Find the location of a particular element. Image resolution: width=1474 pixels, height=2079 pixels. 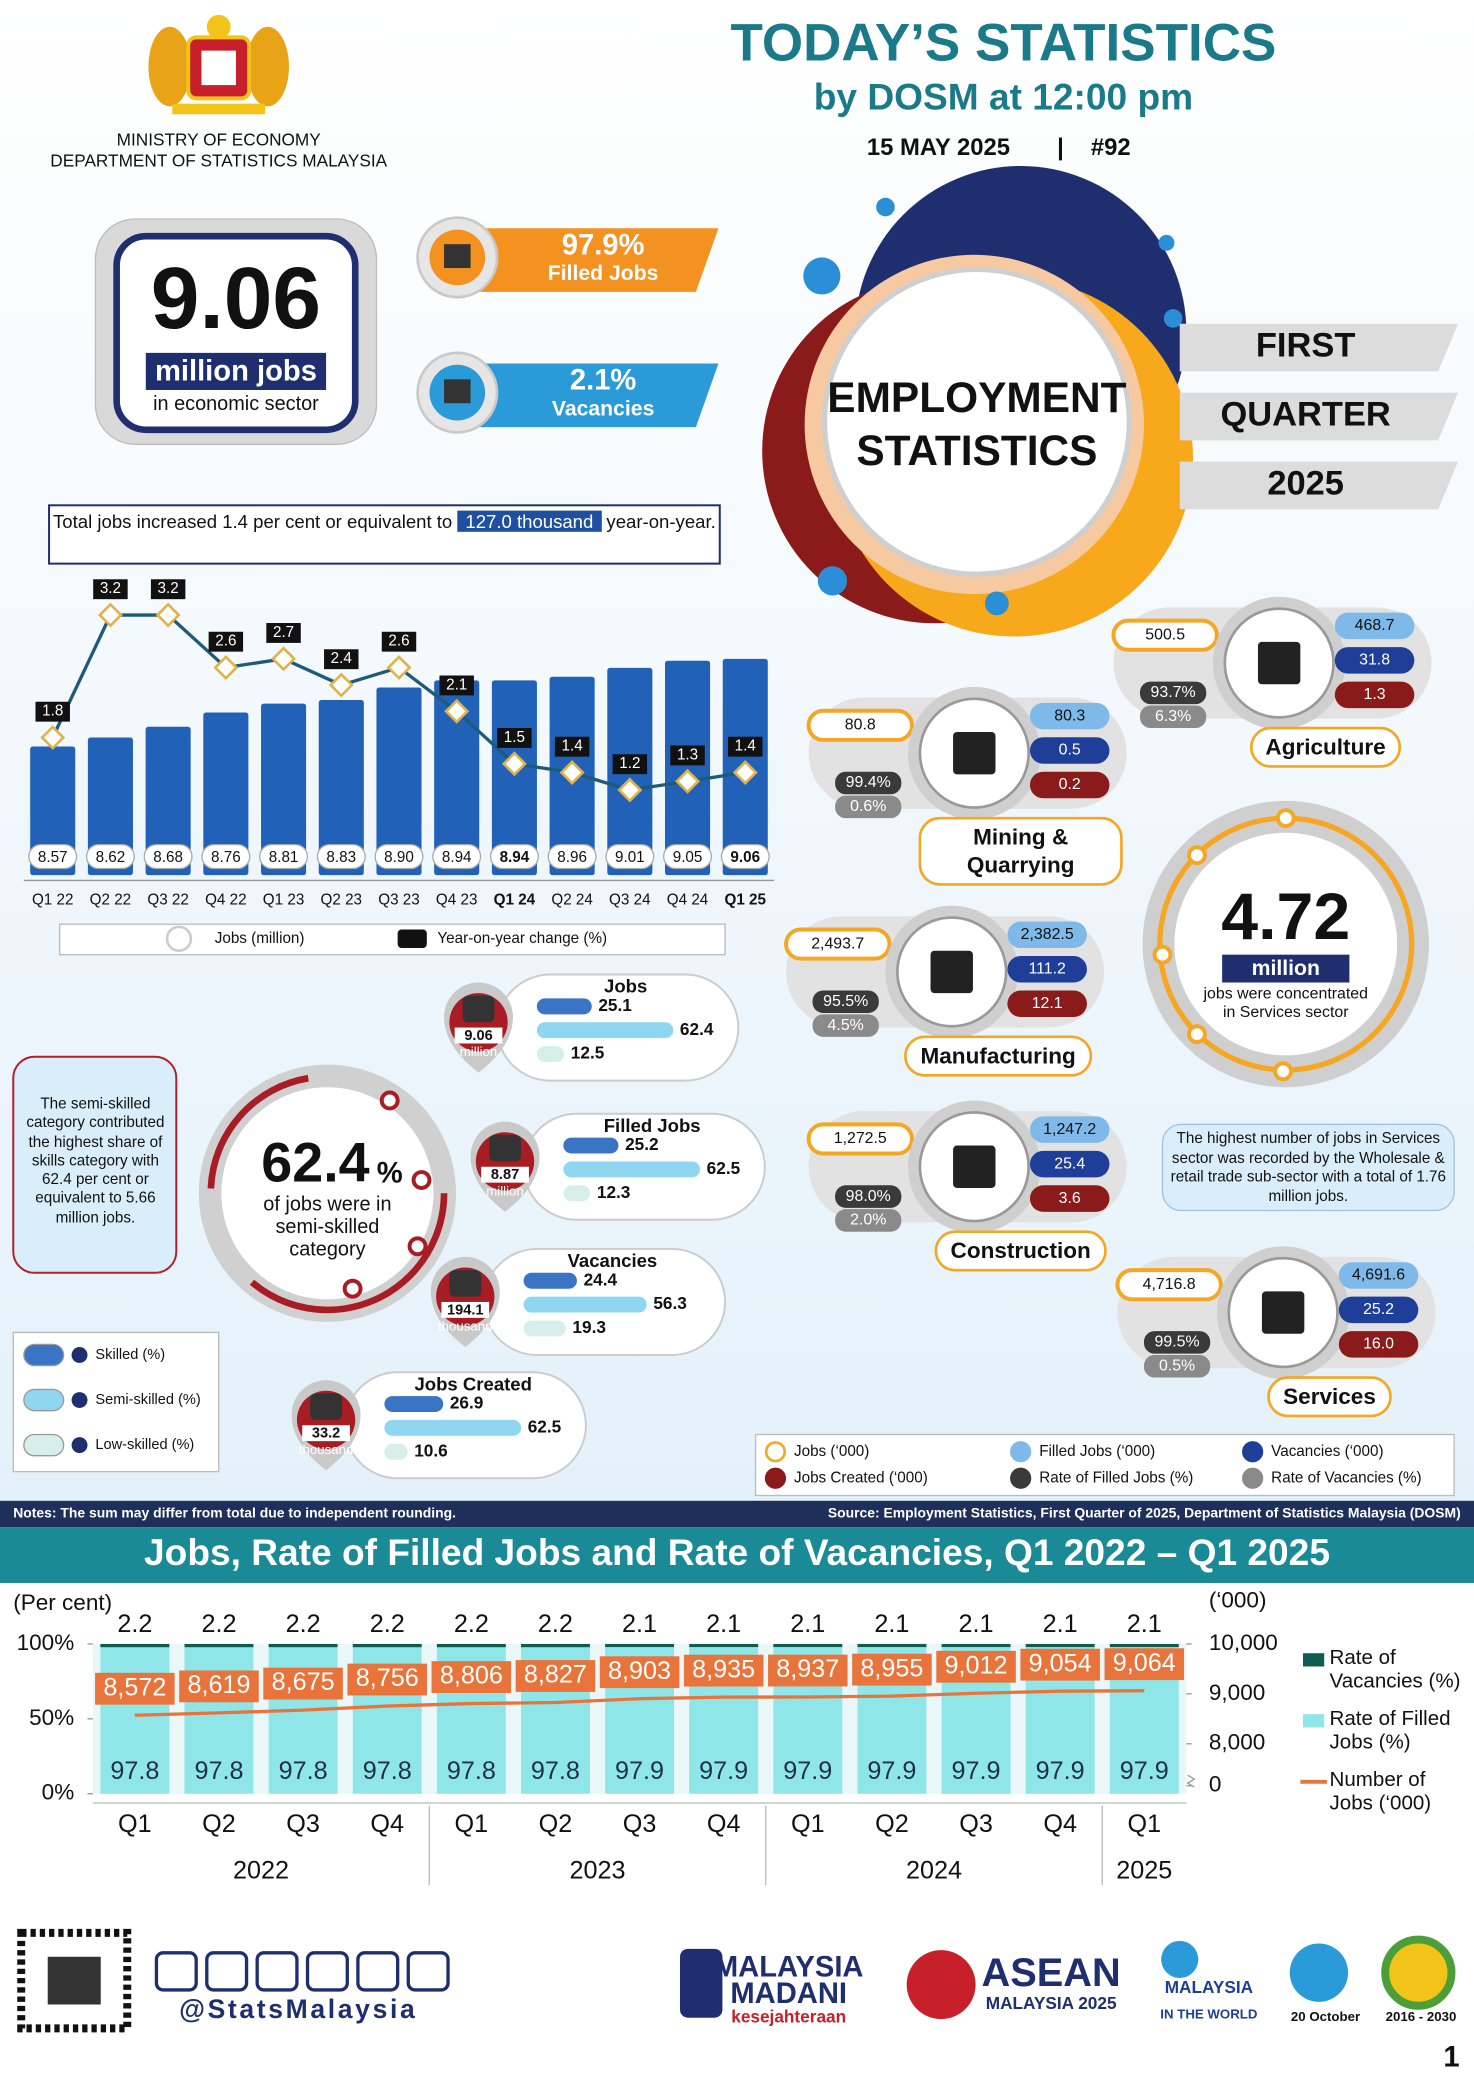

skill-pin-label-bg is located at coordinates (478, 1035).